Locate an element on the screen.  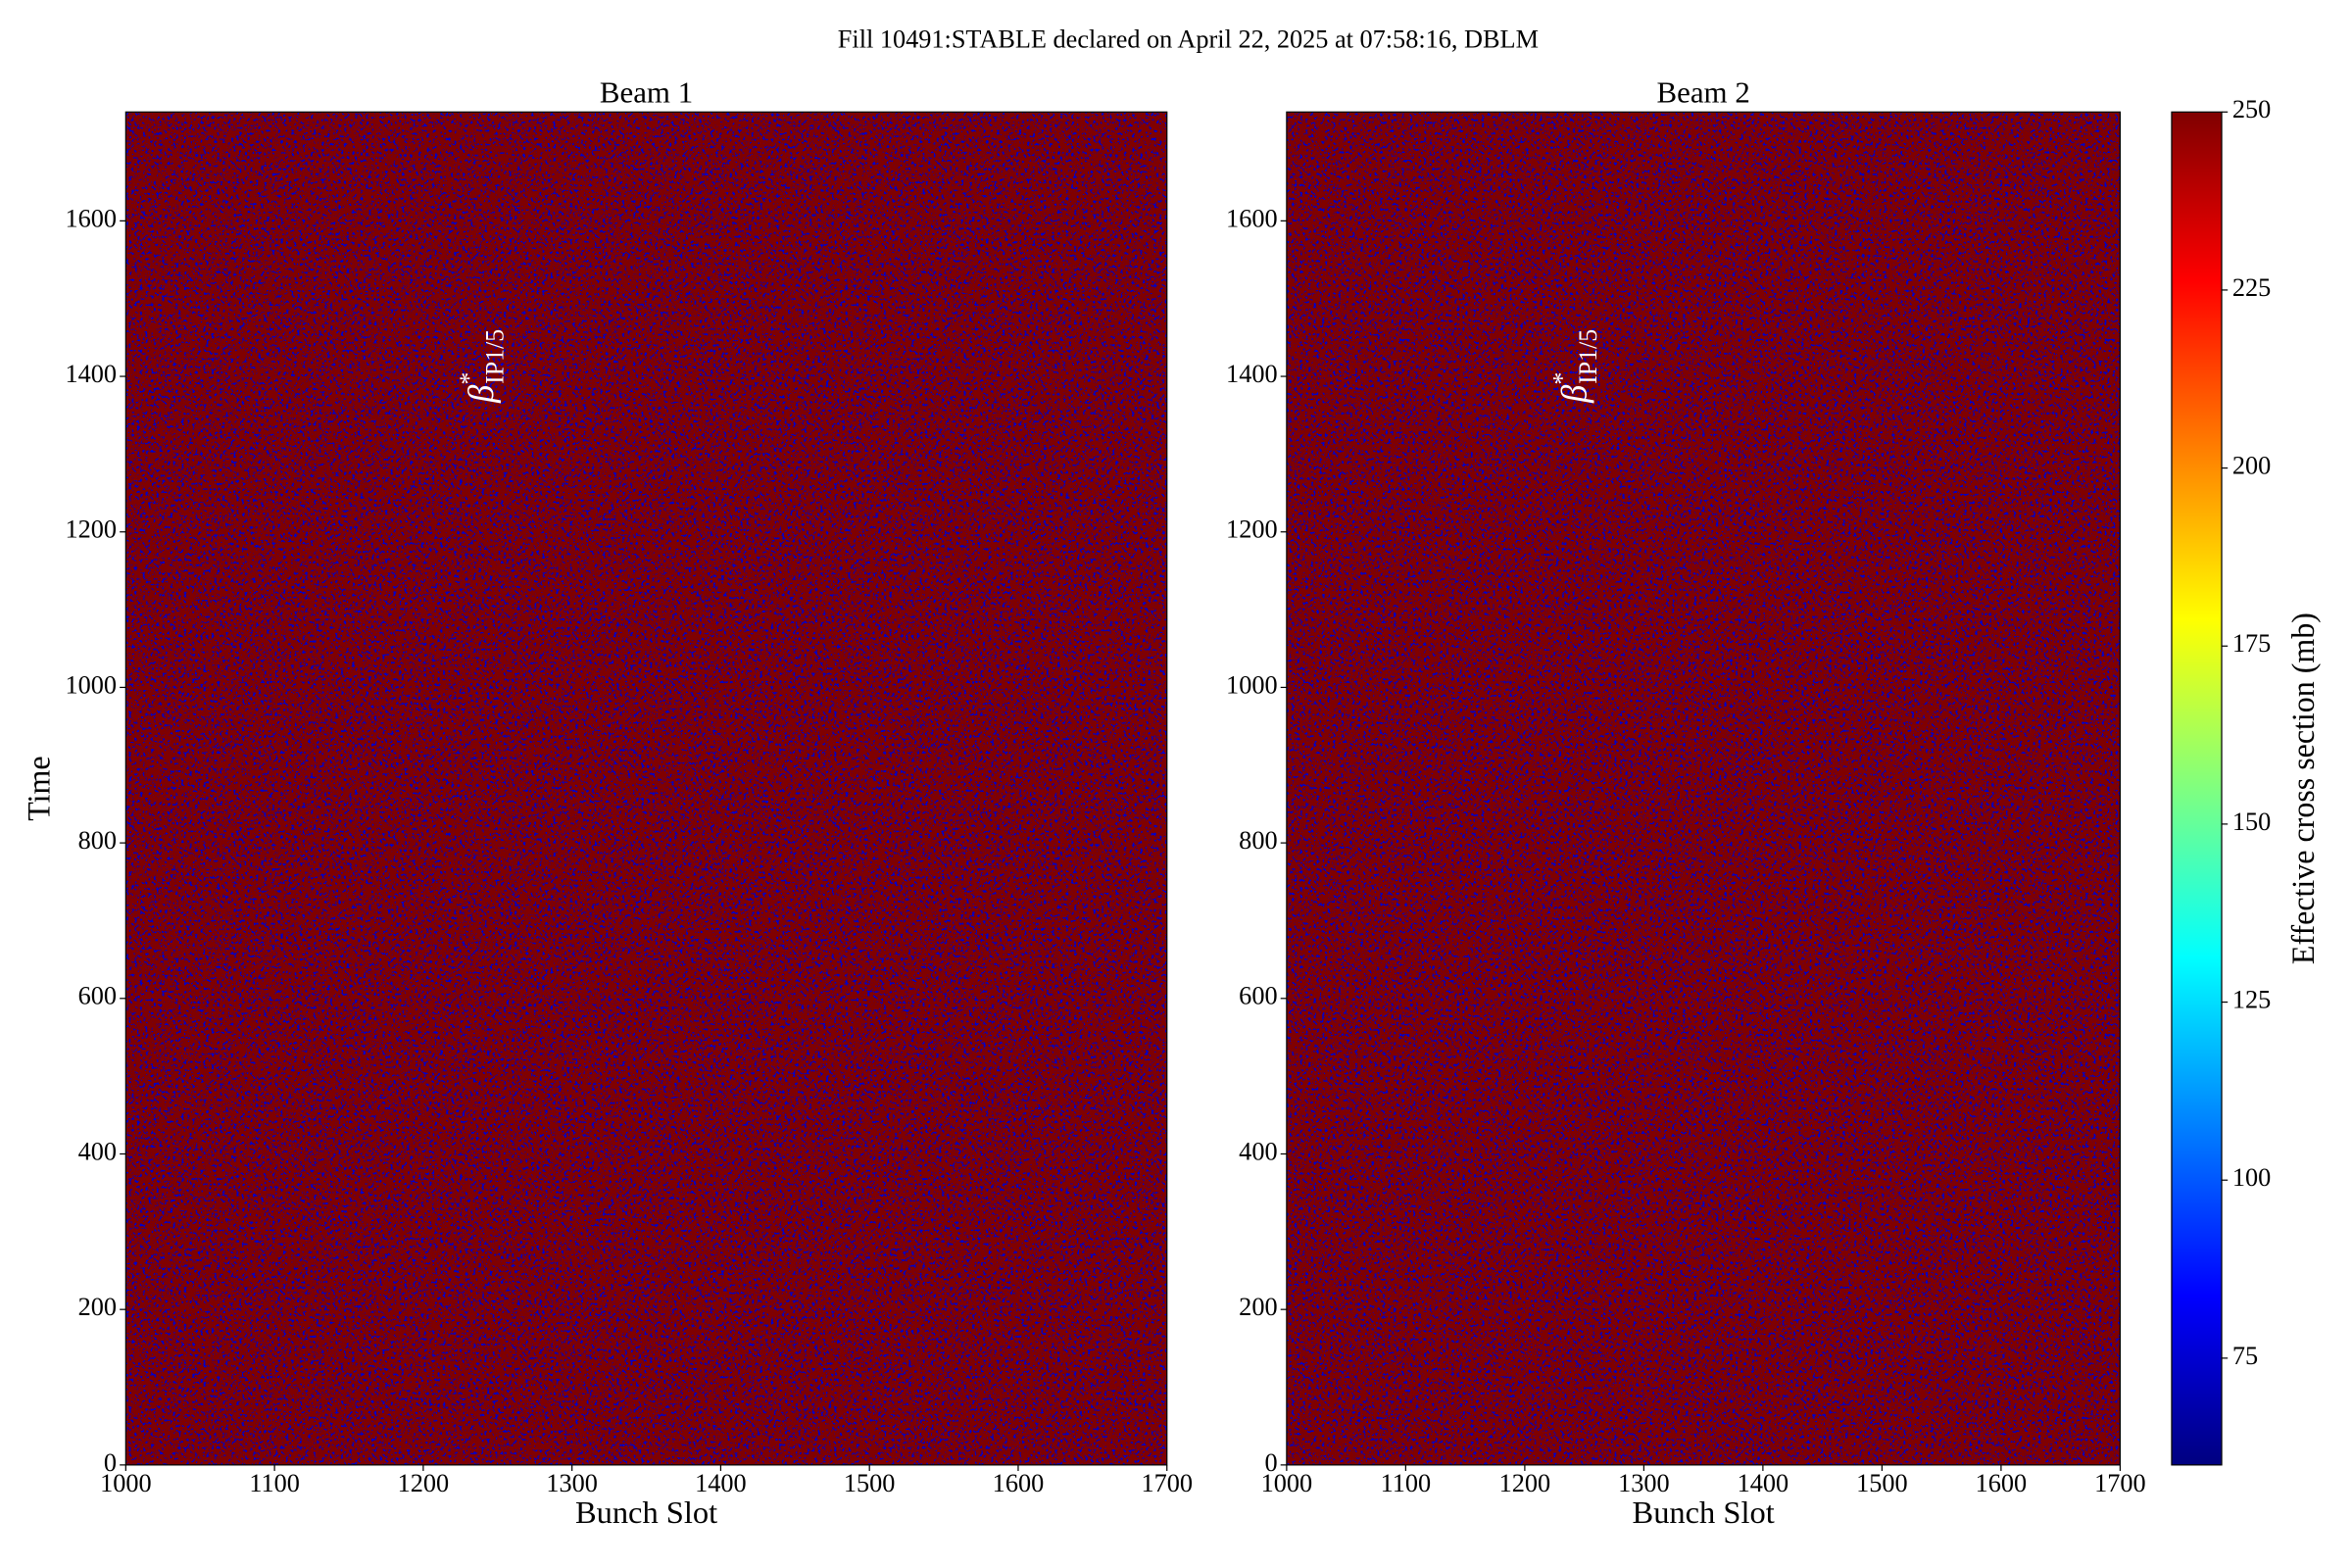
colorbar-tick-label: 200 is located at coordinates (2251, 466).